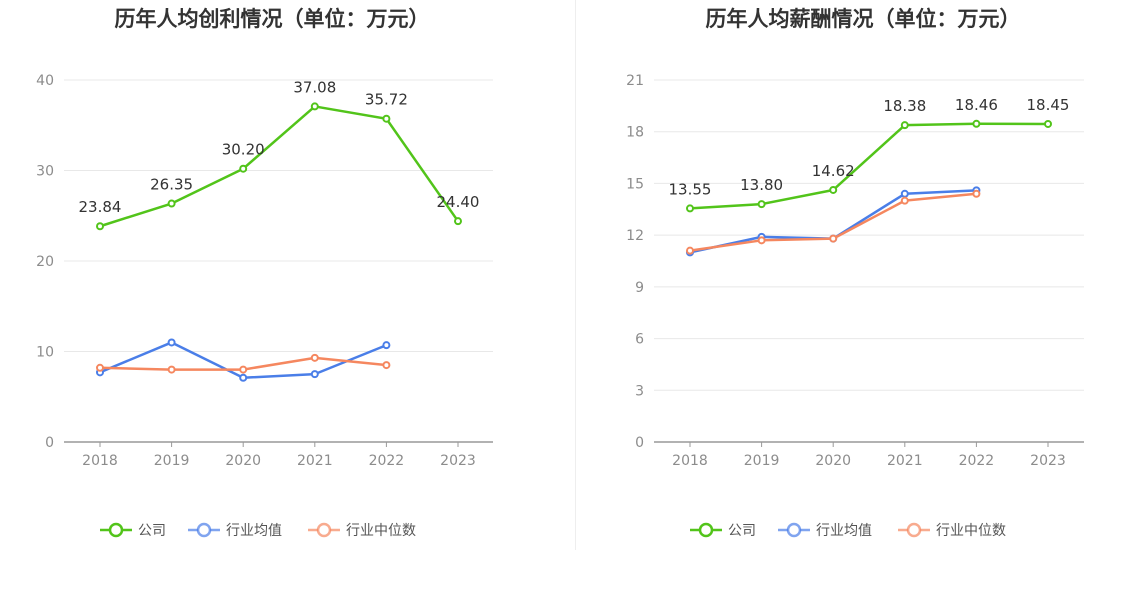  Describe the element at coordinates (635, 236) in the screenshot. I see `y-tick-label: 12` at that location.